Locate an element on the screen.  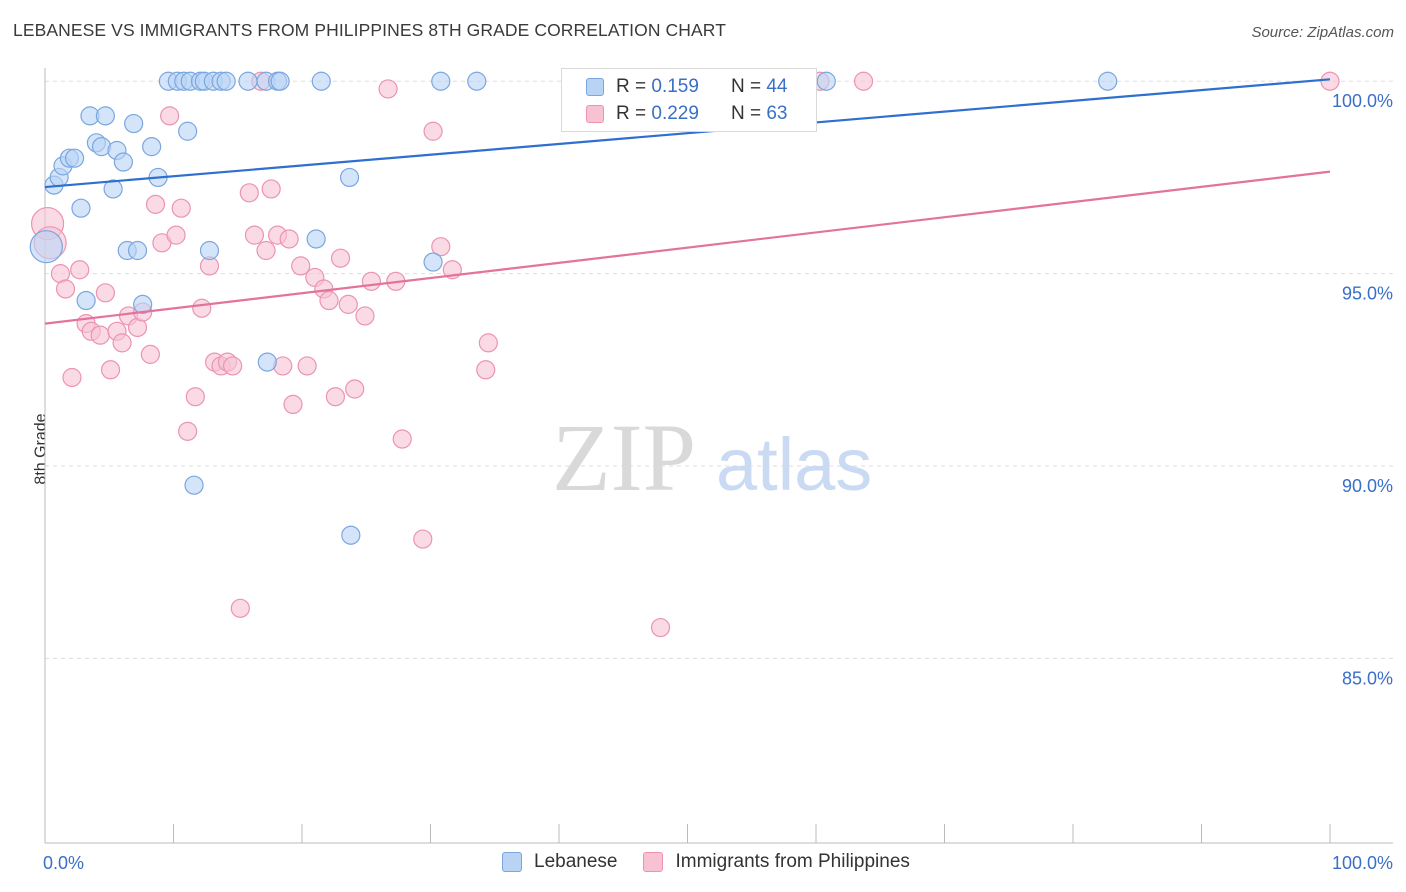
lebanese-trend-line is located at coordinates (687, 133).